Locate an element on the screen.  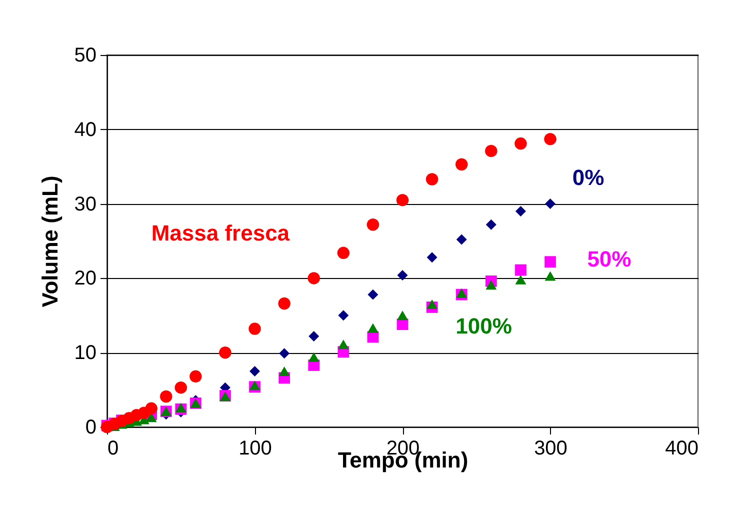
series-label: 0% is located at coordinates (588, 177).